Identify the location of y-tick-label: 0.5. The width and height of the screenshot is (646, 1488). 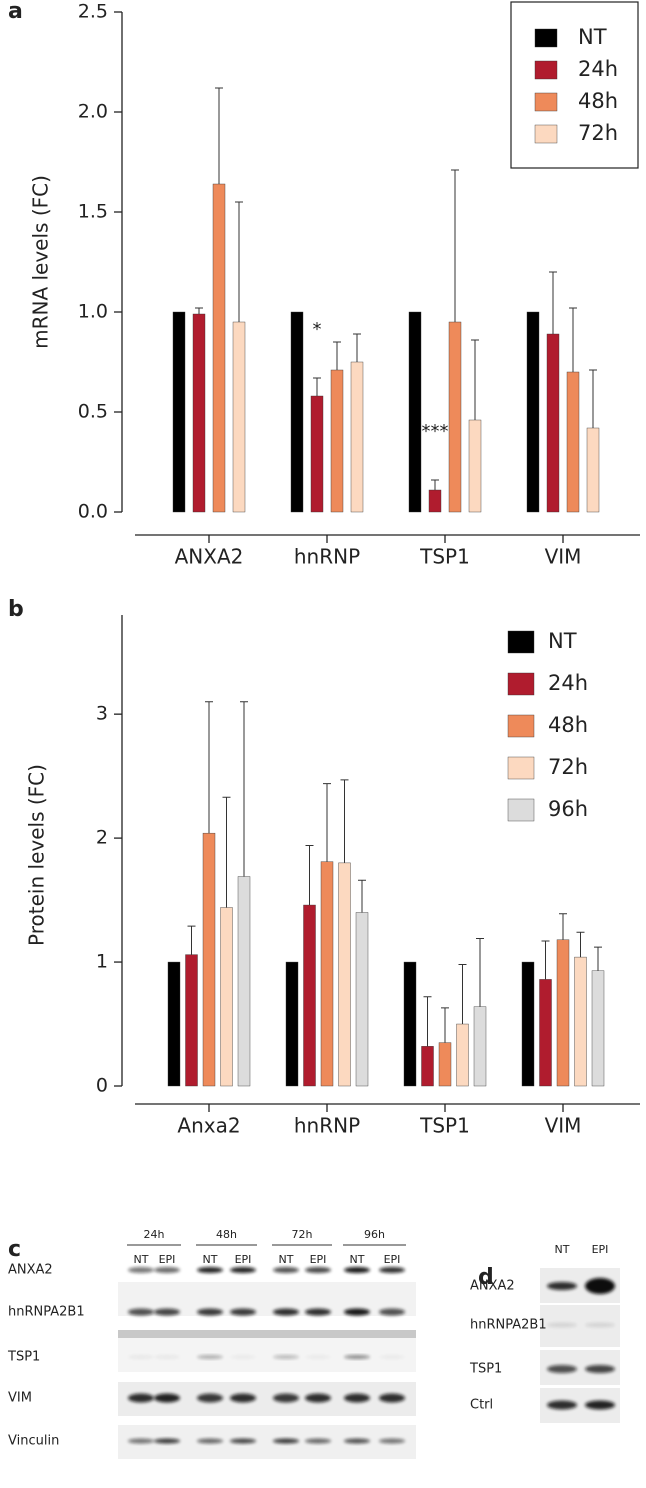
(93, 412).